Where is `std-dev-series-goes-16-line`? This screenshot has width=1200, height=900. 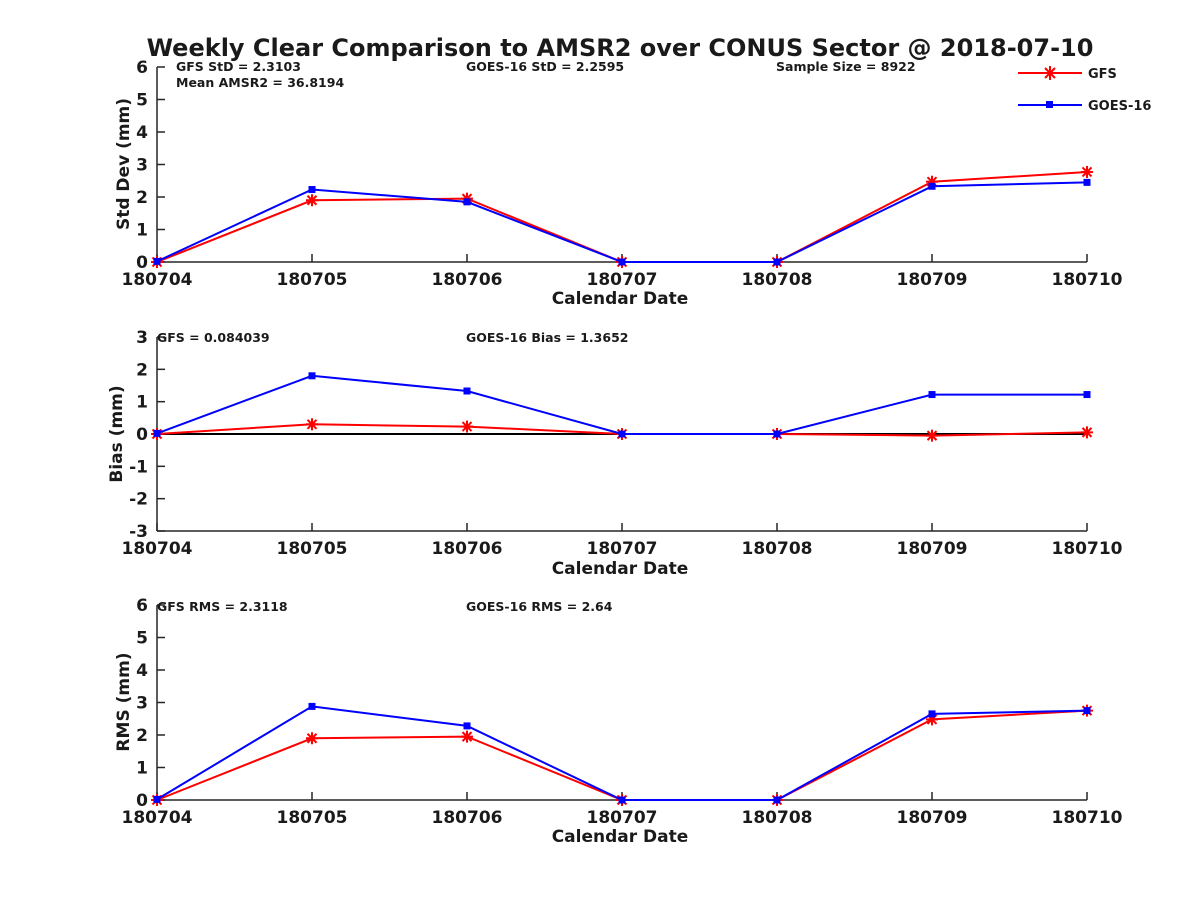 std-dev-series-goes-16-line is located at coordinates (622, 222).